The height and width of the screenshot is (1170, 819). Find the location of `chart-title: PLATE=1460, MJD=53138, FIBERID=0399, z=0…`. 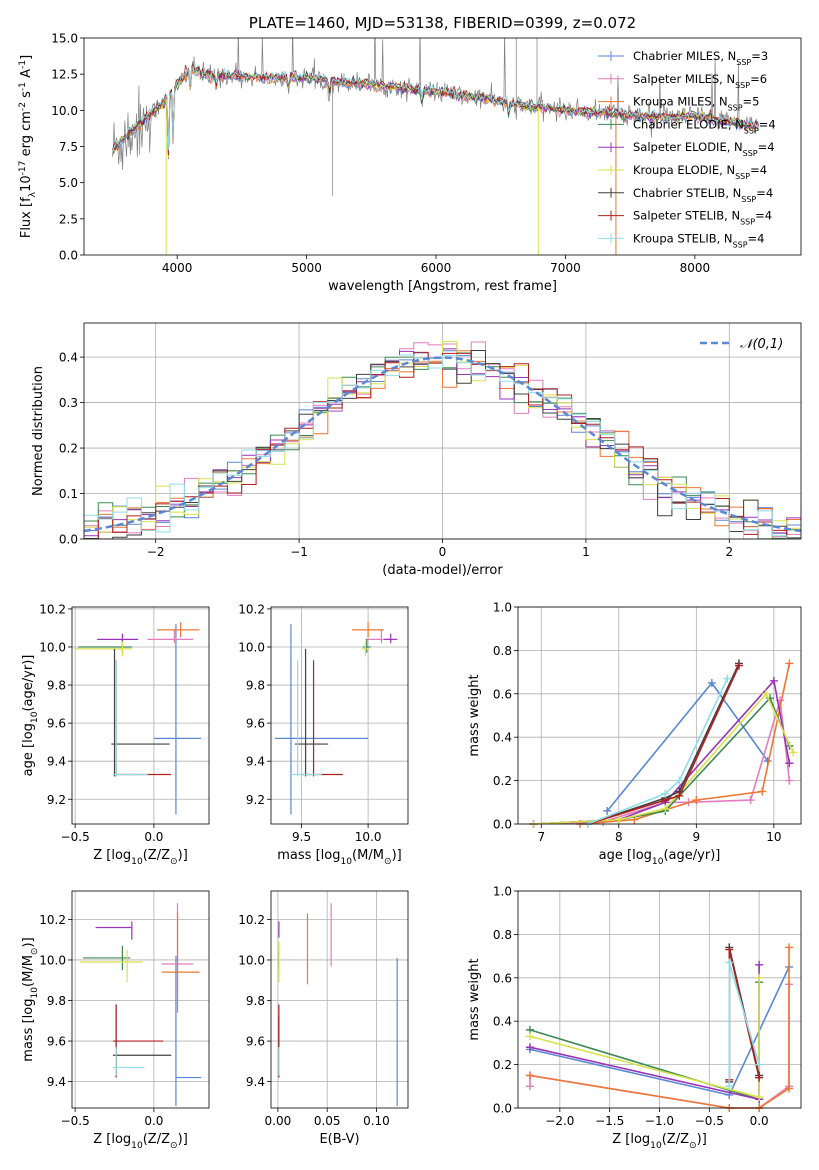

chart-title: PLATE=1460, MJD=53138, FIBERID=0399, z=0… is located at coordinates (442, 23).